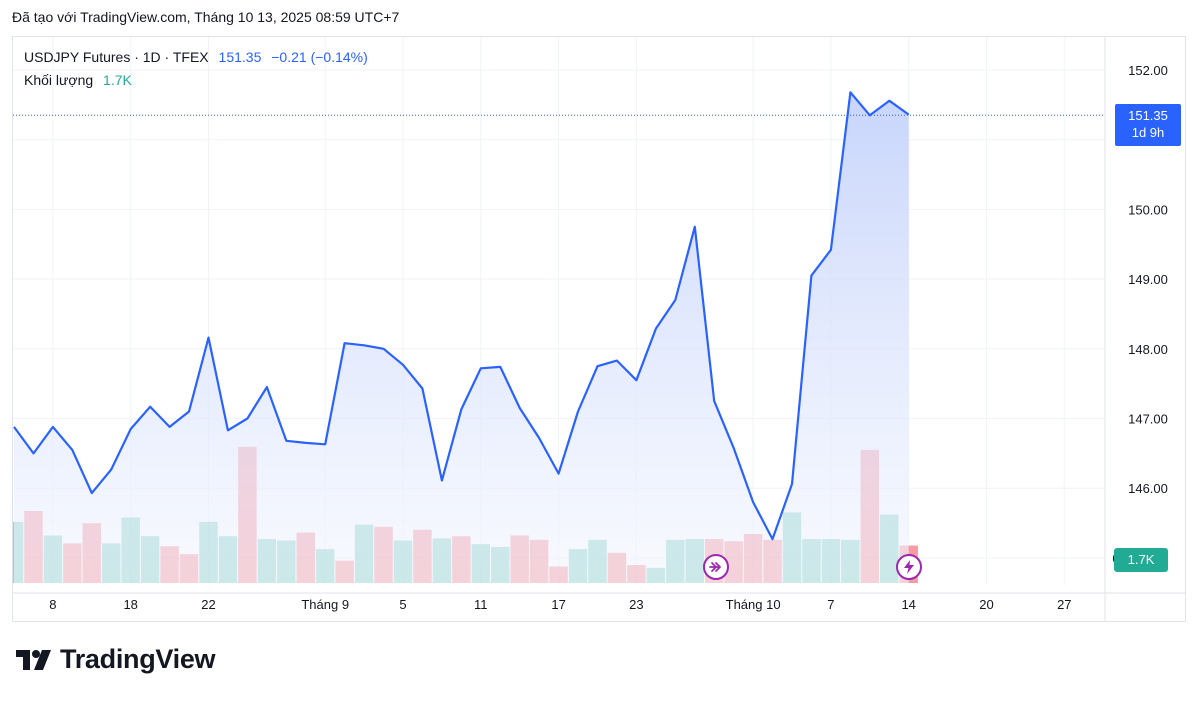 This screenshot has height=702, width=1200. Describe the element at coordinates (716, 567) in the screenshot. I see `dividend-arrow-icon` at that location.